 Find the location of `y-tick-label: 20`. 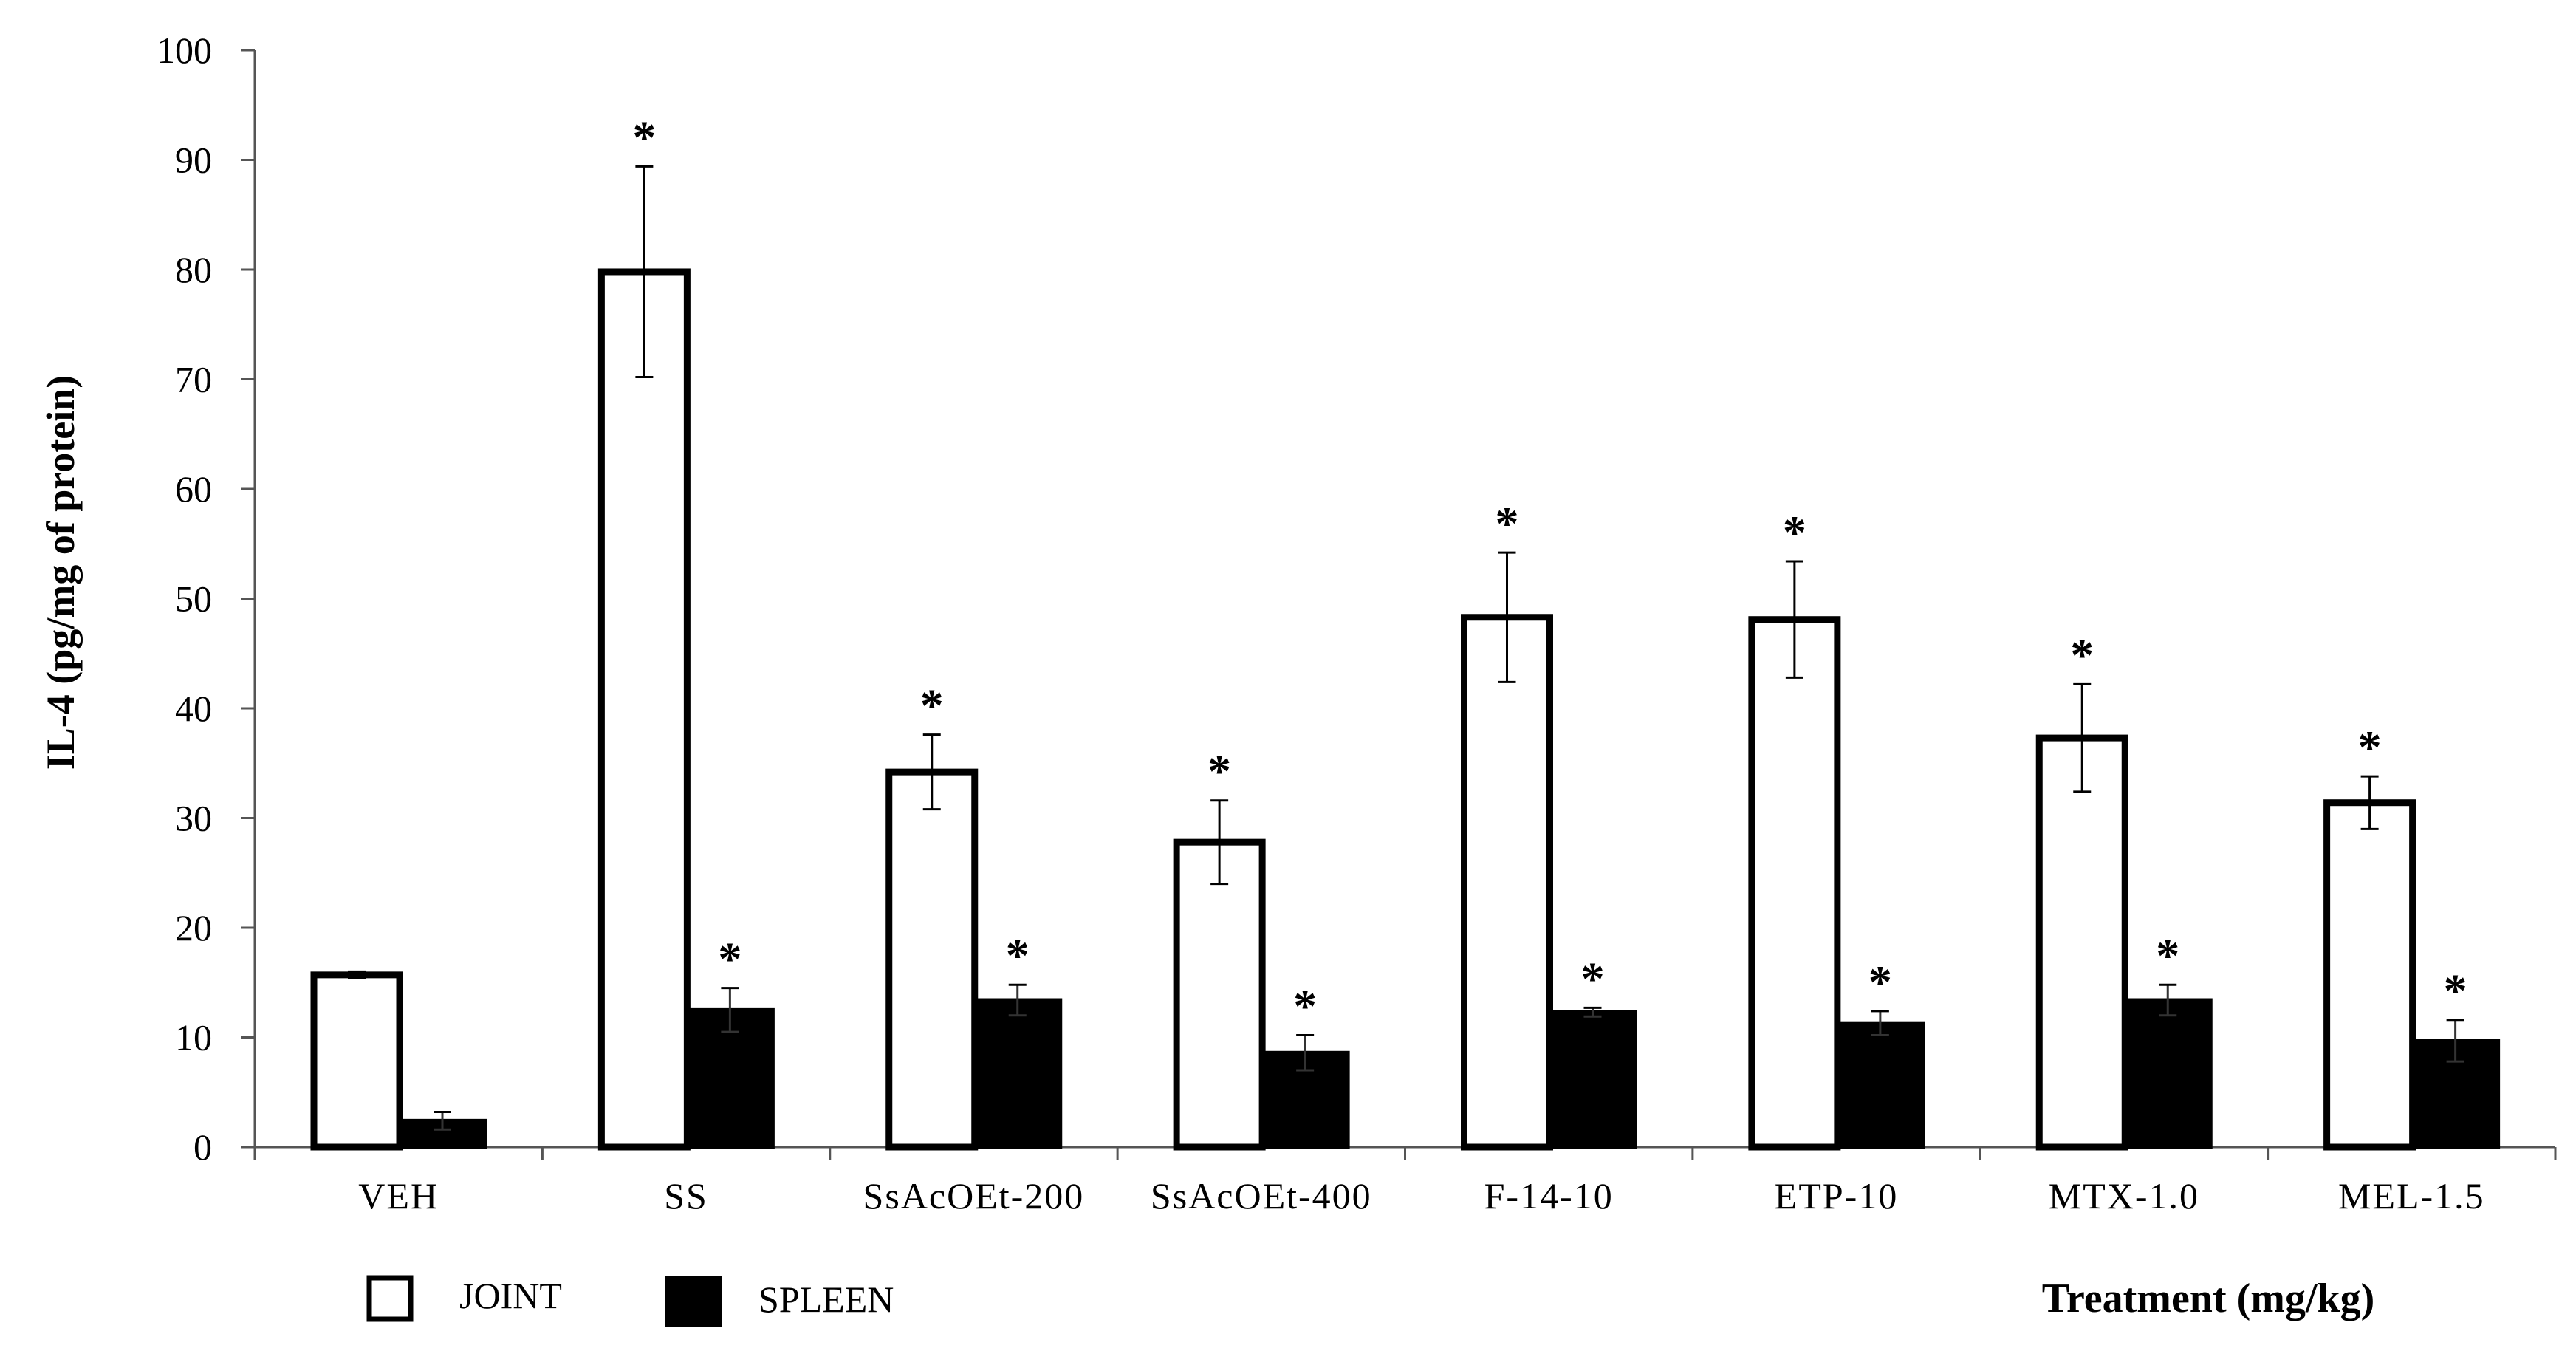

y-tick-label: 20 is located at coordinates (193, 928).